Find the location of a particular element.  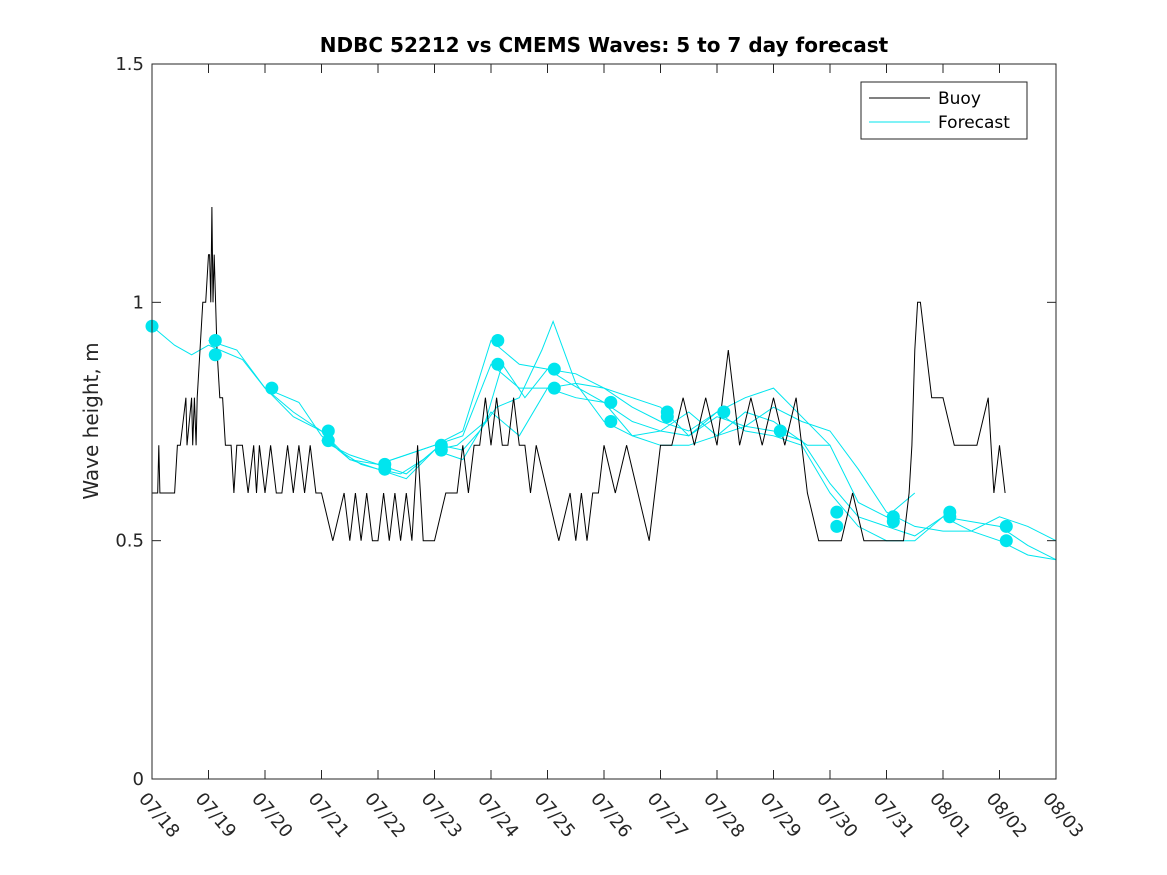

legend-box is located at coordinates (944, 110).